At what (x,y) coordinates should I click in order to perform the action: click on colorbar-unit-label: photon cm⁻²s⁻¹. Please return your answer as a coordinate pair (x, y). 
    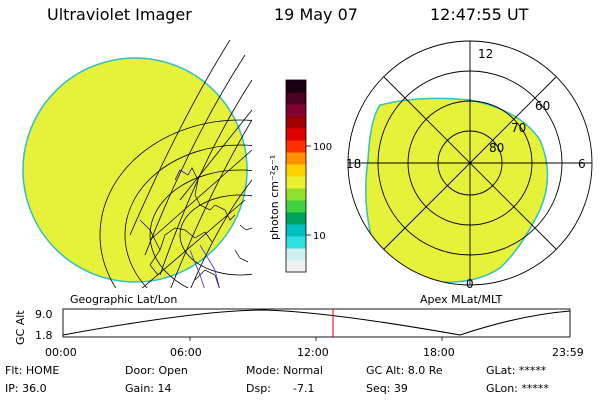
    Looking at the image, I should click on (274, 197).